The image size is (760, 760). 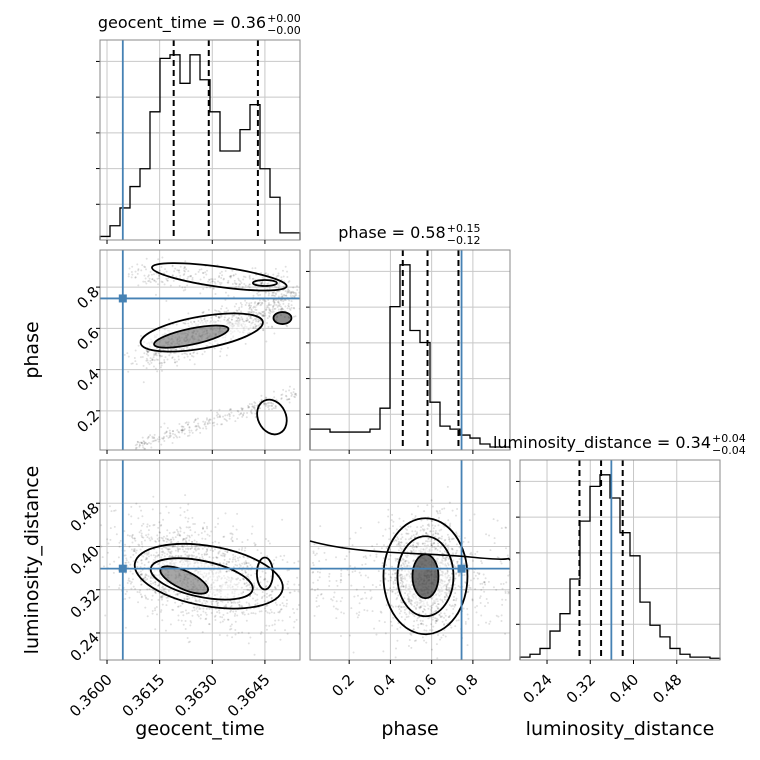 I want to click on panel-frame, so click(x=200, y=140).